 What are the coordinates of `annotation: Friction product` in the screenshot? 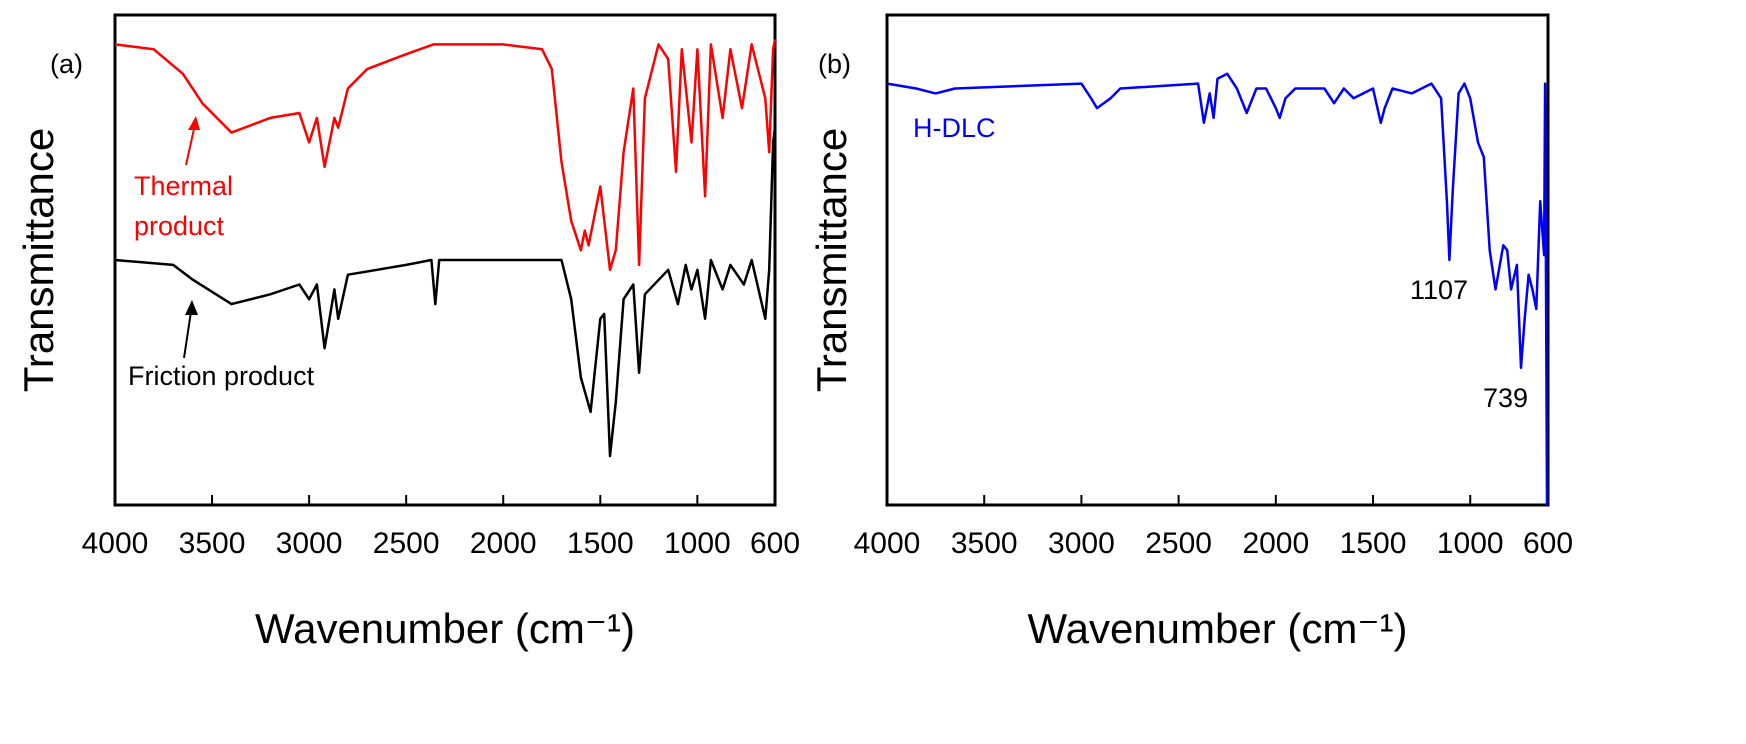 It's located at (221, 376).